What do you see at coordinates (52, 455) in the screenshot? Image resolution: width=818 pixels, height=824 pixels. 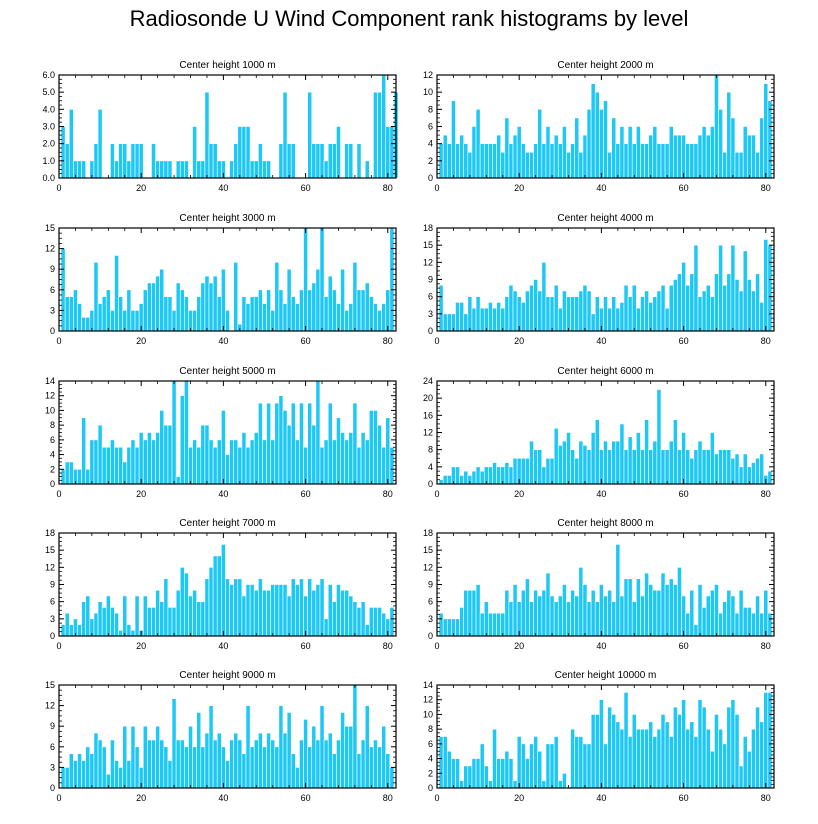 I see `y-tick-label: 4` at bounding box center [52, 455].